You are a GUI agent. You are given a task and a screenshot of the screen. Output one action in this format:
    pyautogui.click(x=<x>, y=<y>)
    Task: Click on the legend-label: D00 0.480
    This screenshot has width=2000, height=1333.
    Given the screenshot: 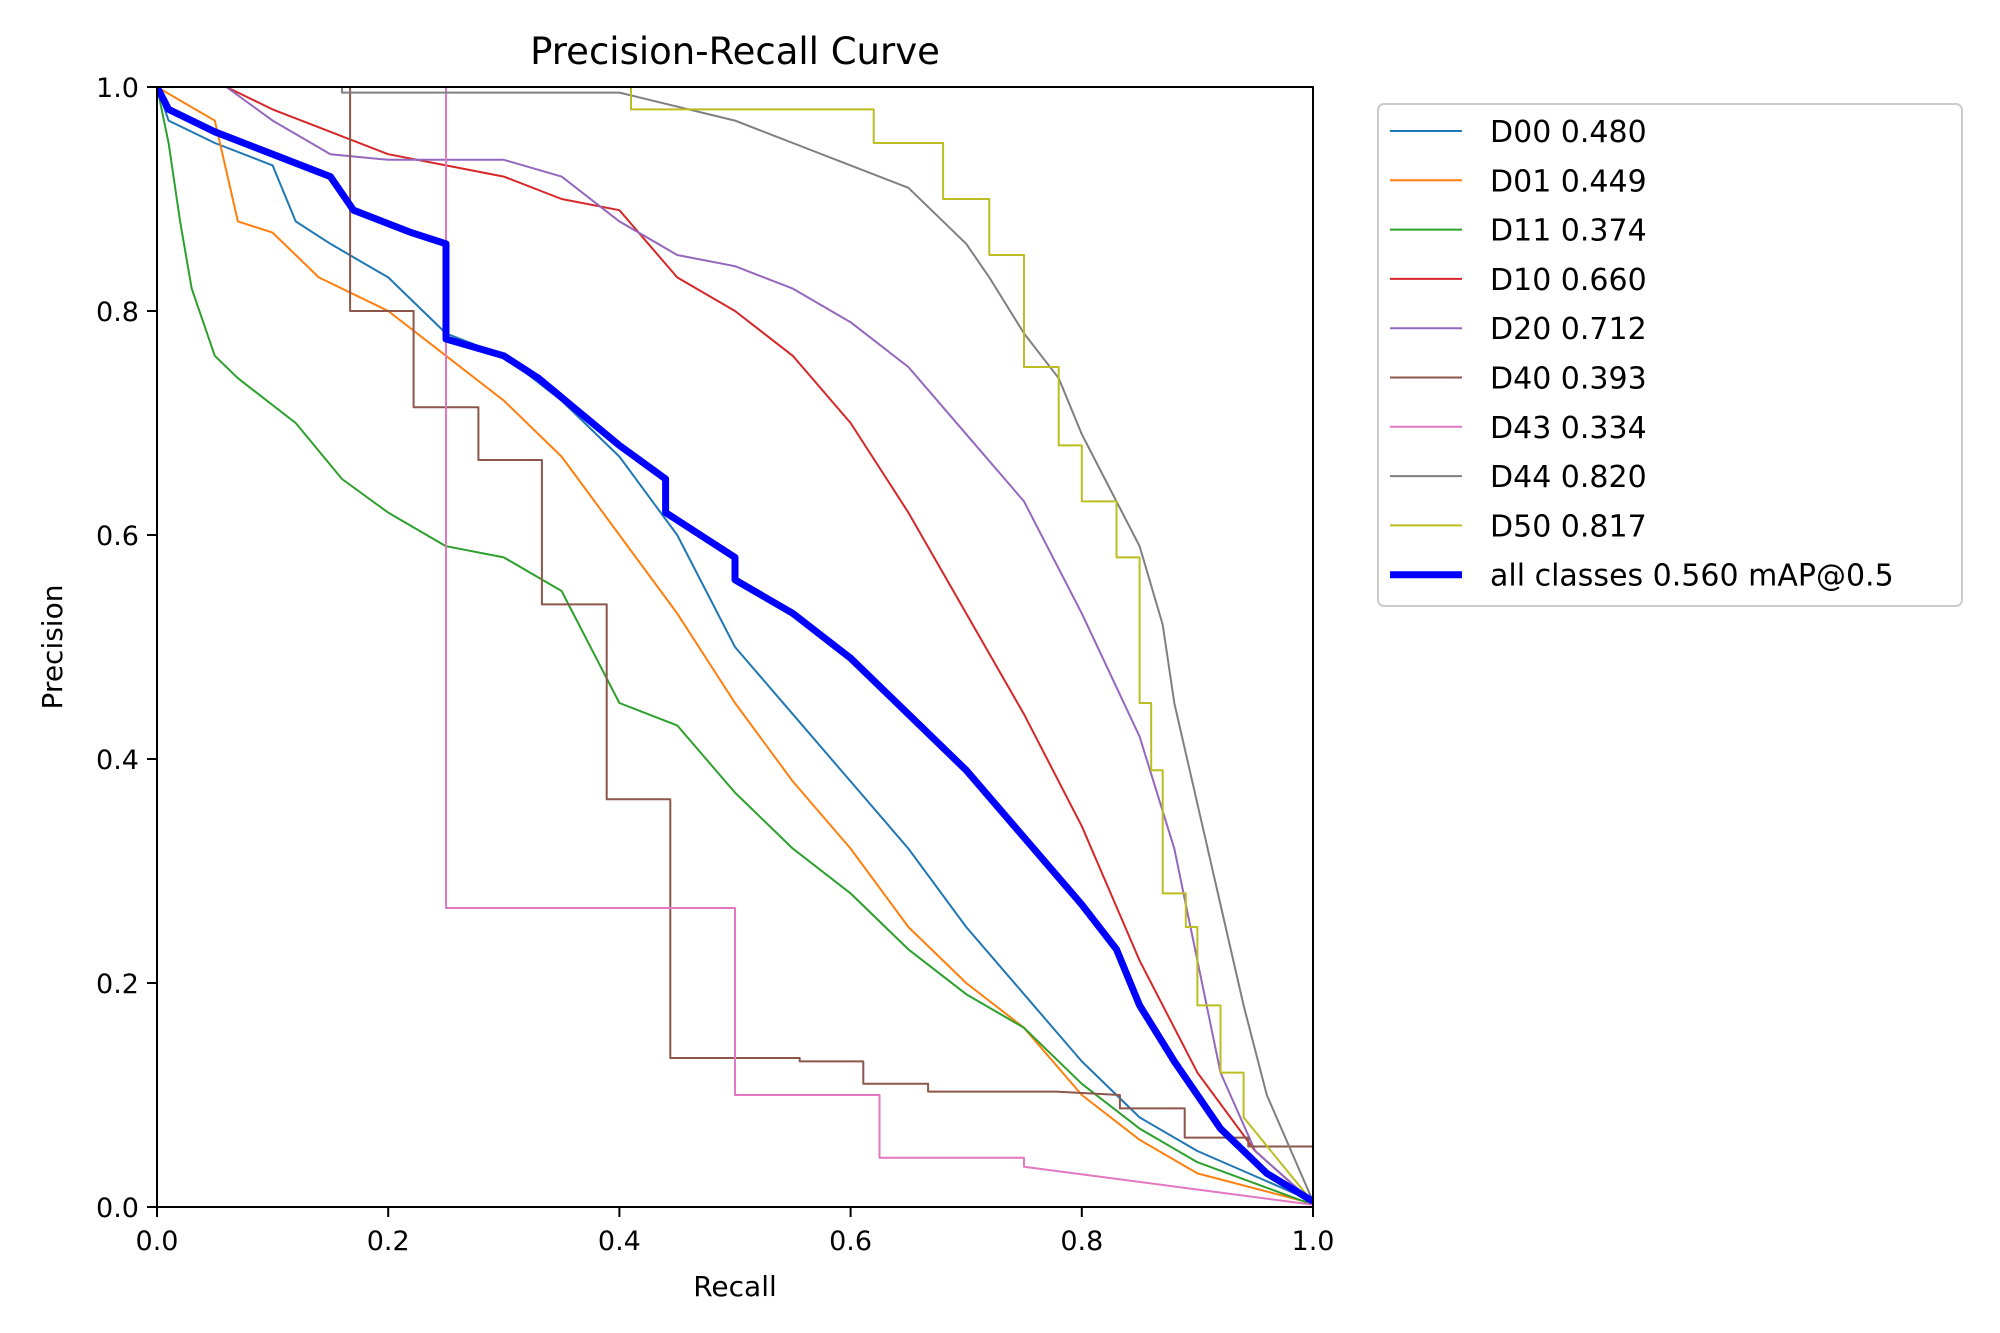 What is the action you would take?
    pyautogui.click(x=1568, y=132)
    